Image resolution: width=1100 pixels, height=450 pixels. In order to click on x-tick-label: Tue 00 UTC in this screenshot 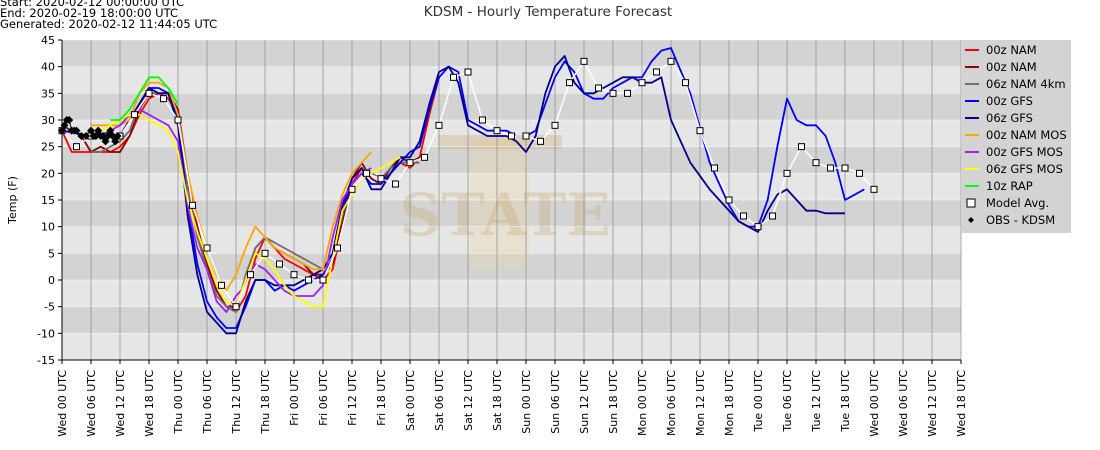, I will do `click(758, 401)`.